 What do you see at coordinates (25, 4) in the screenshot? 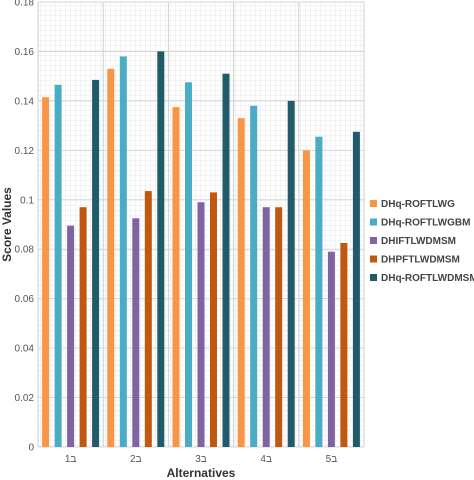
I see `y-tick-label: 0.18` at bounding box center [25, 4].